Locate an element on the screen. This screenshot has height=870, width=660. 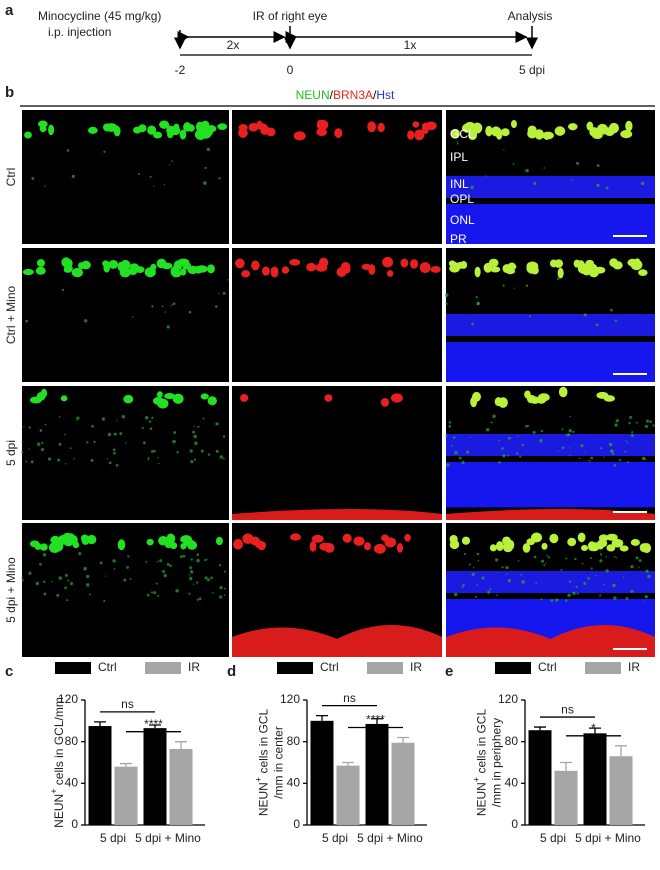
stain-title: NEUN/BRN3A/Hst is located at coordinates (345, 95).